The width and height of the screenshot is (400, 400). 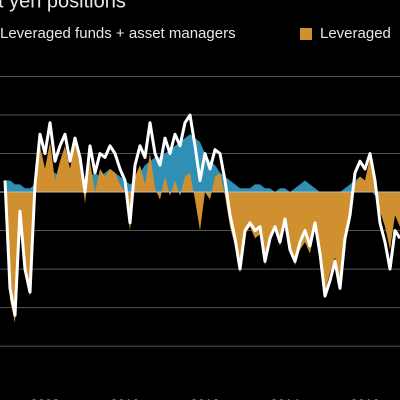 I want to click on x-tick-label: 2014, so click(x=285, y=398).